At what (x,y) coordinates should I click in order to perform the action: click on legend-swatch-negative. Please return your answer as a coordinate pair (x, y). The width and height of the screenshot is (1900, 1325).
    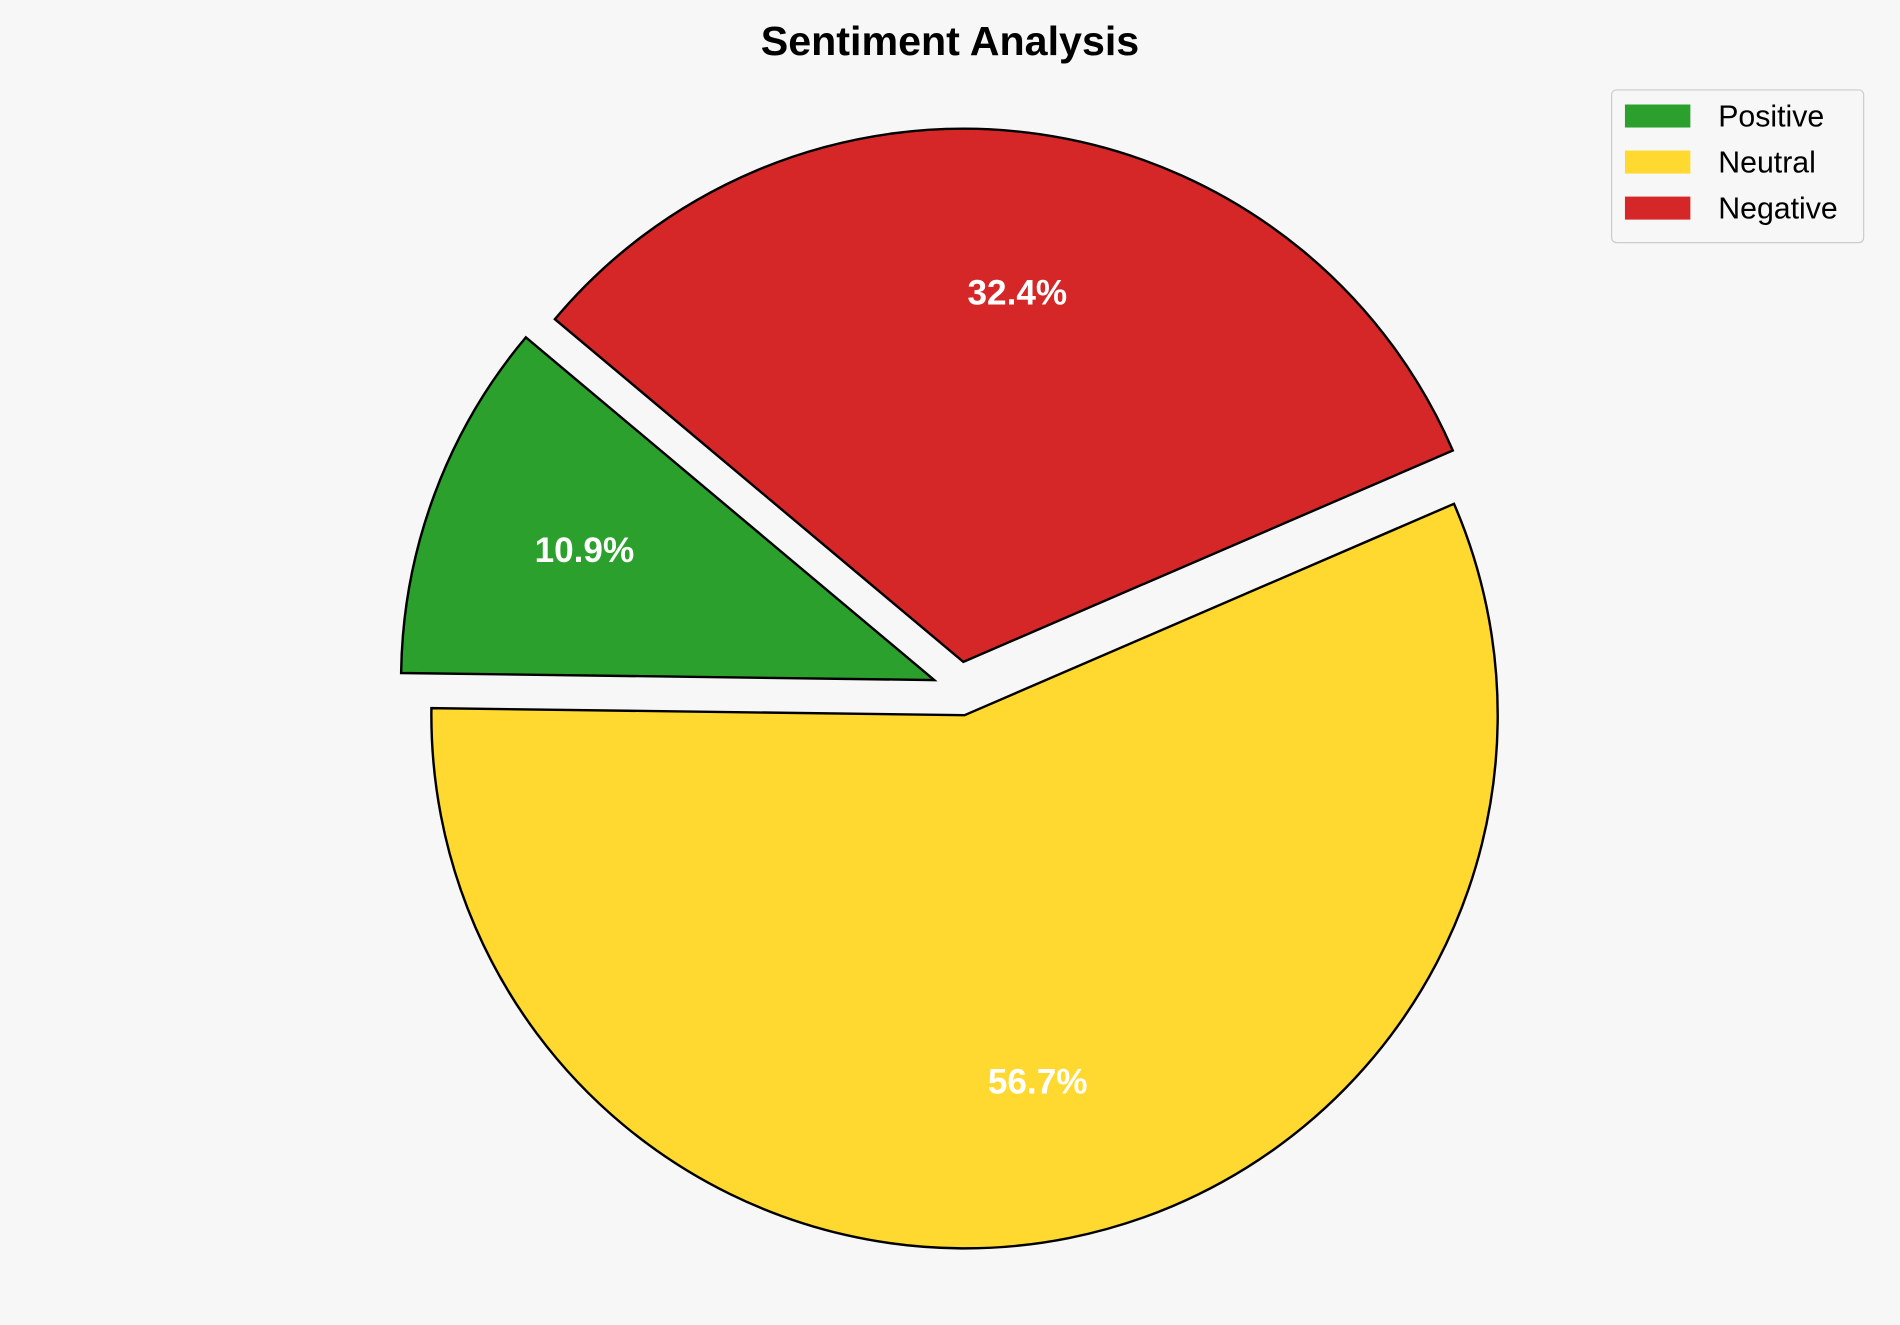
    Looking at the image, I should click on (1657, 208).